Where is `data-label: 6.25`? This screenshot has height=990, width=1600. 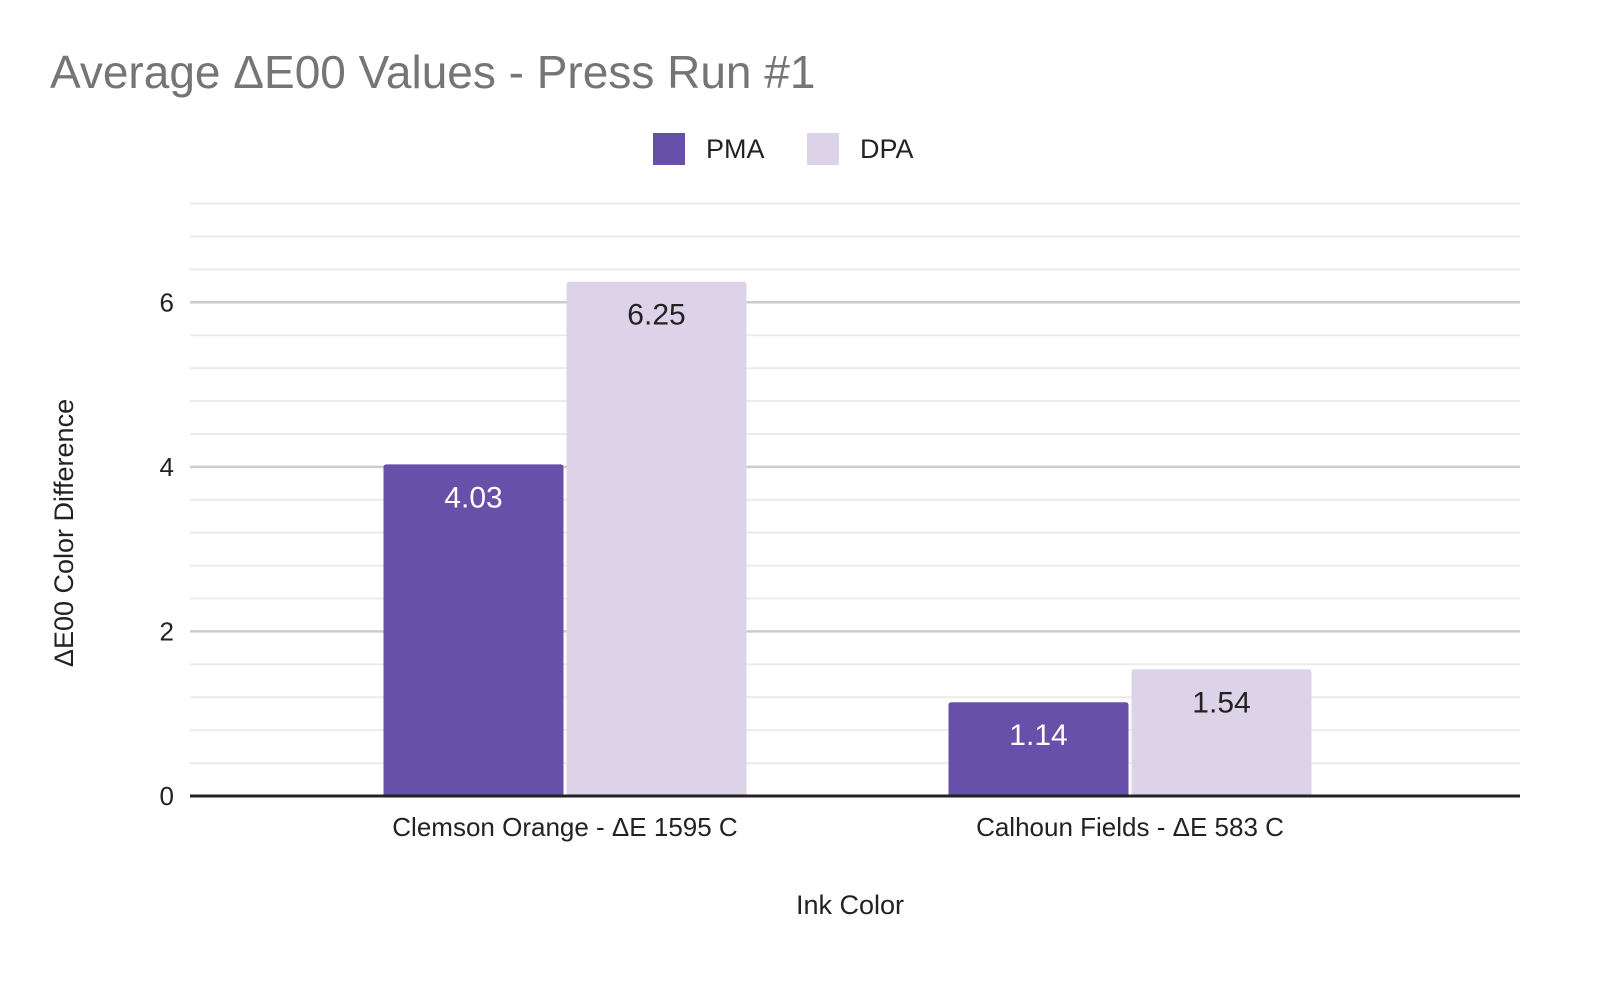
data-label: 6.25 is located at coordinates (656, 315).